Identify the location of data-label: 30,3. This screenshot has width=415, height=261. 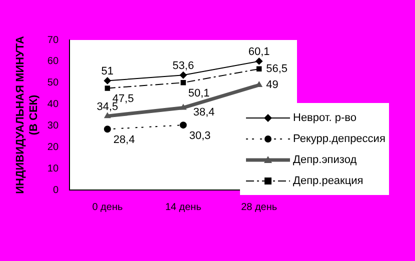
(200, 136).